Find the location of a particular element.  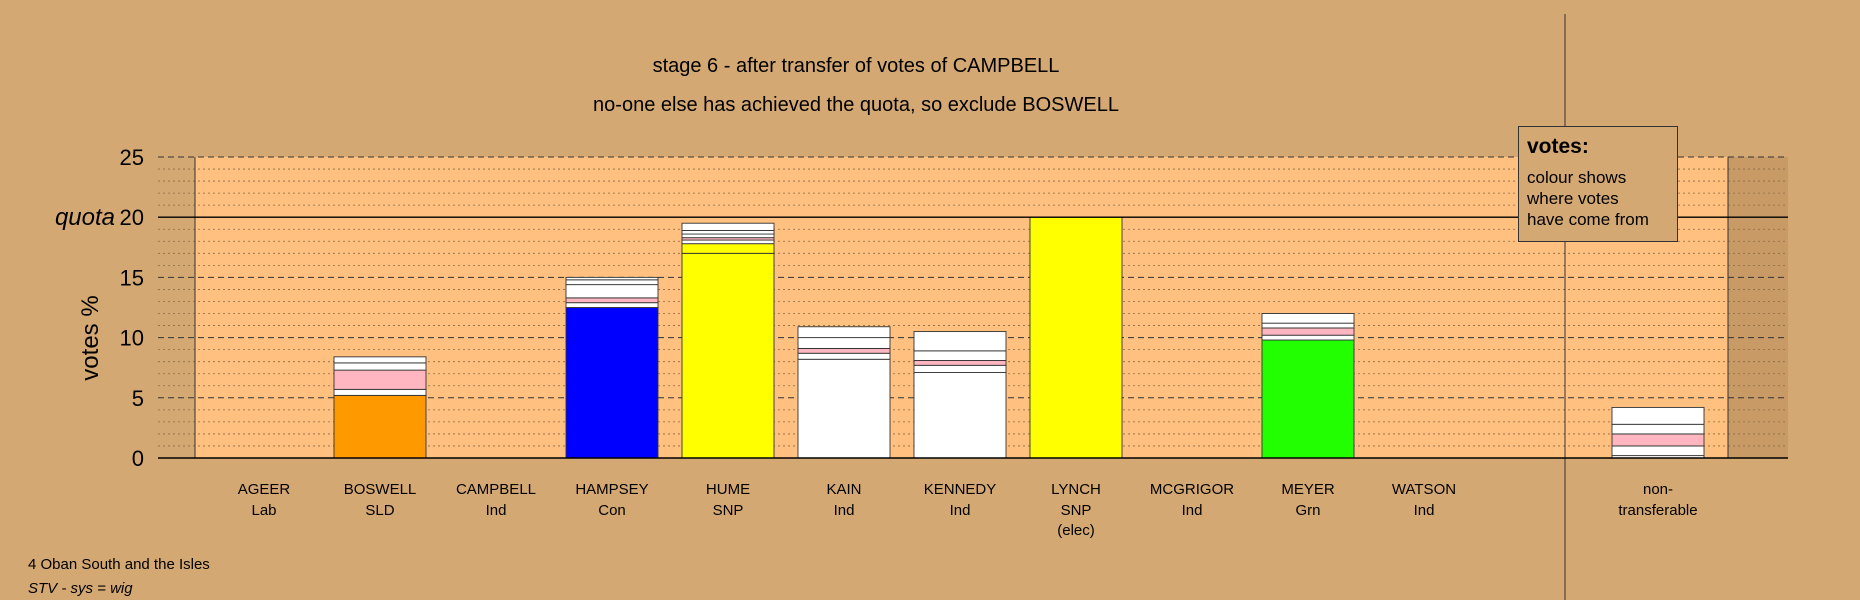

candidate-name-label: MEYER is located at coordinates (1308, 489).